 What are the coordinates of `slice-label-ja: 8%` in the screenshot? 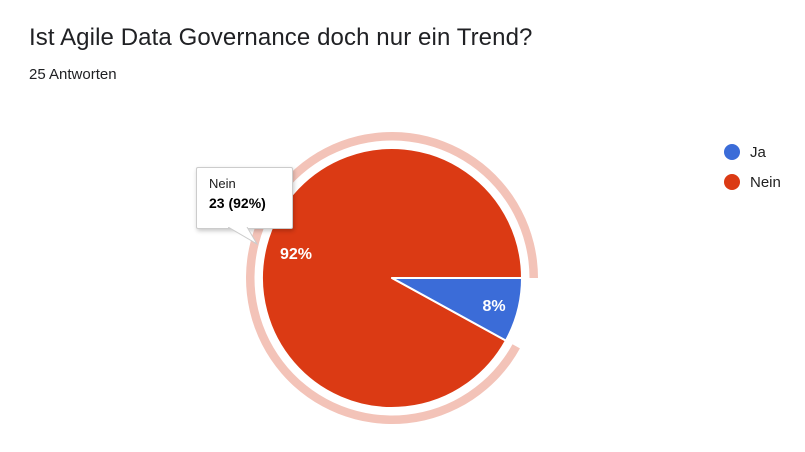 It's located at (493, 306).